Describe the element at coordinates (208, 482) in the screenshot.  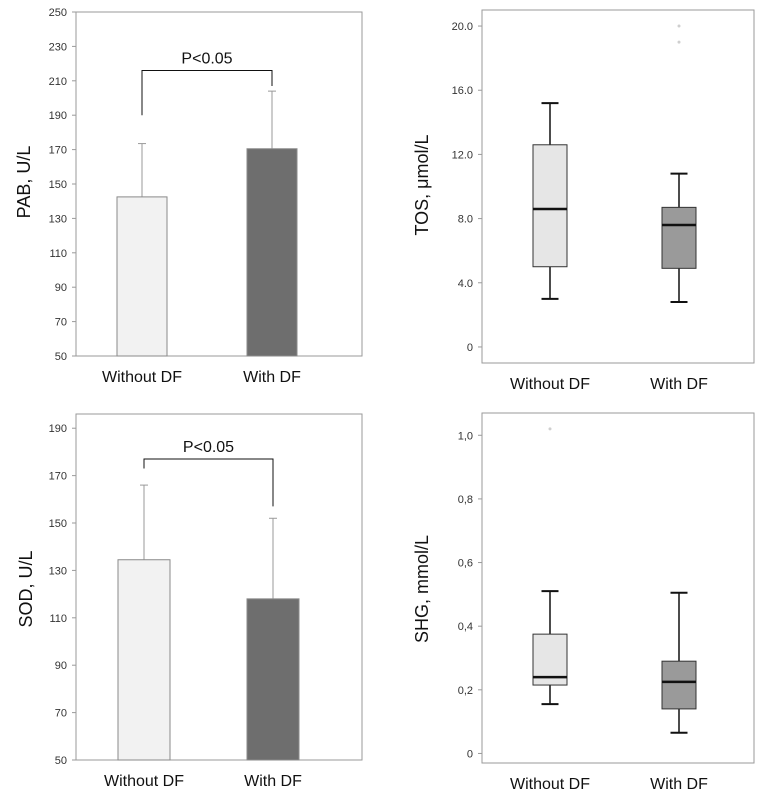
I see `sod-significance-bracket` at that location.